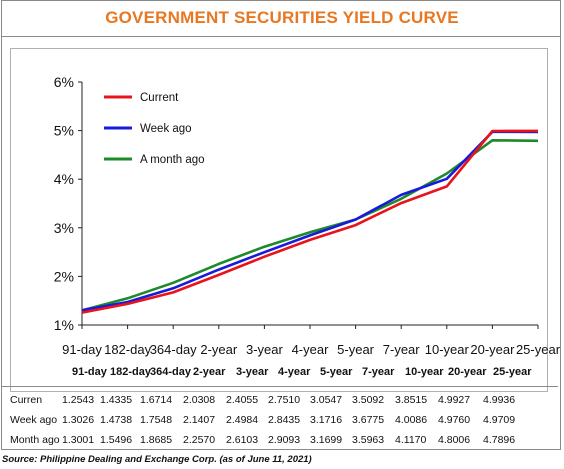 The height and width of the screenshot is (469, 564). What do you see at coordinates (170, 372) in the screenshot?
I see `table-header-cell: 364-day` at bounding box center [170, 372].